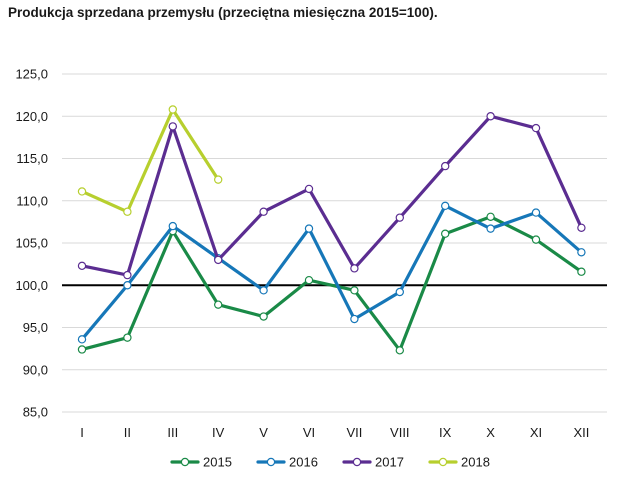 This screenshot has width=620, height=482. I want to click on x-tick-label: V, so click(263, 432).